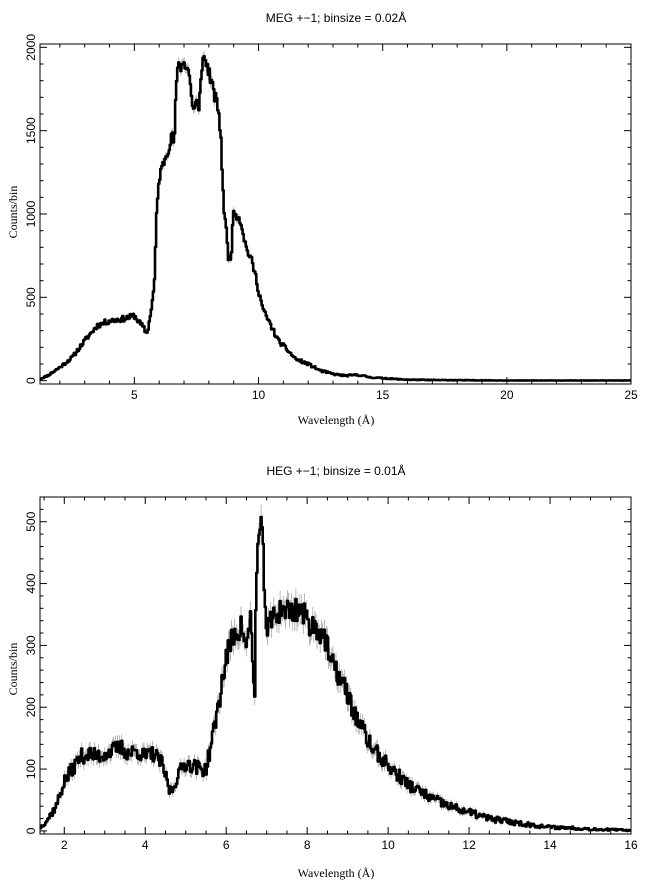 Image resolution: width=649 pixels, height=891 pixels. What do you see at coordinates (335, 470) in the screenshot?
I see `heg-chart-title: HEG +−1; binsize = 0.01Å` at bounding box center [335, 470].